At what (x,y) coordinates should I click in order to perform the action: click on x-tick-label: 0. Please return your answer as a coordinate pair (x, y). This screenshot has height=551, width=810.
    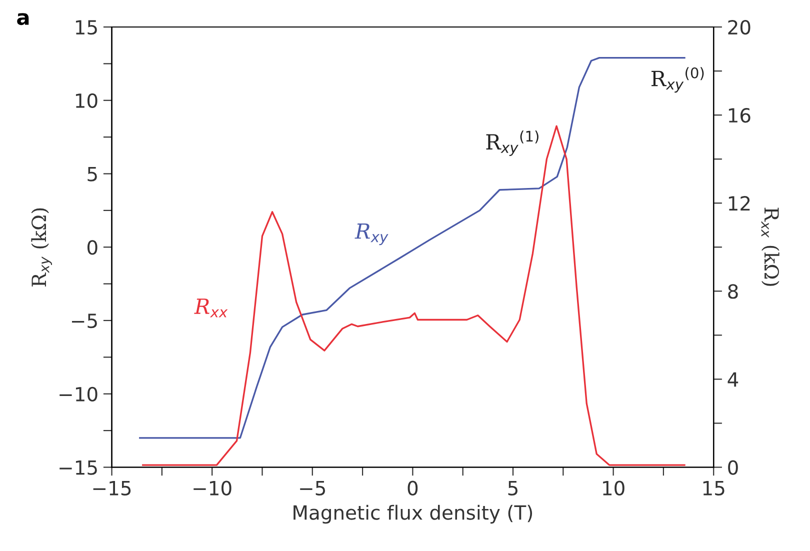
    Looking at the image, I should click on (413, 488).